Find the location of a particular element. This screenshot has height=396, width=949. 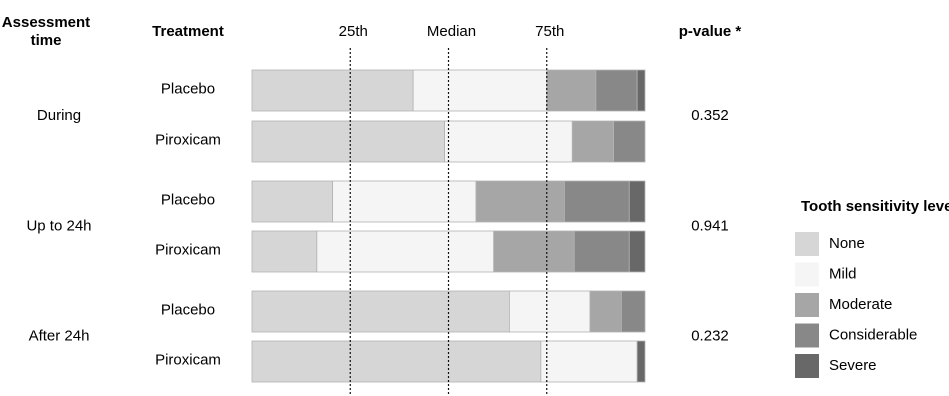

legend-swatch-considerable is located at coordinates (807, 335).